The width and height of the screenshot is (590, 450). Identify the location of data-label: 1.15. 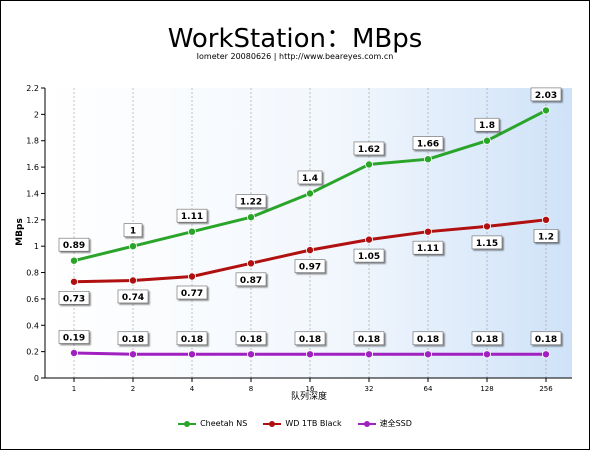
(487, 244).